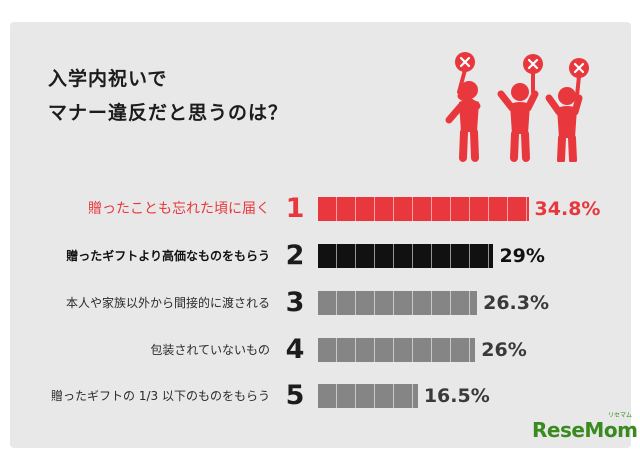 Image resolution: width=640 pixels, height=454 pixels. Describe the element at coordinates (210, 350) in the screenshot. I see `category-label: 包装されていないもの` at that location.